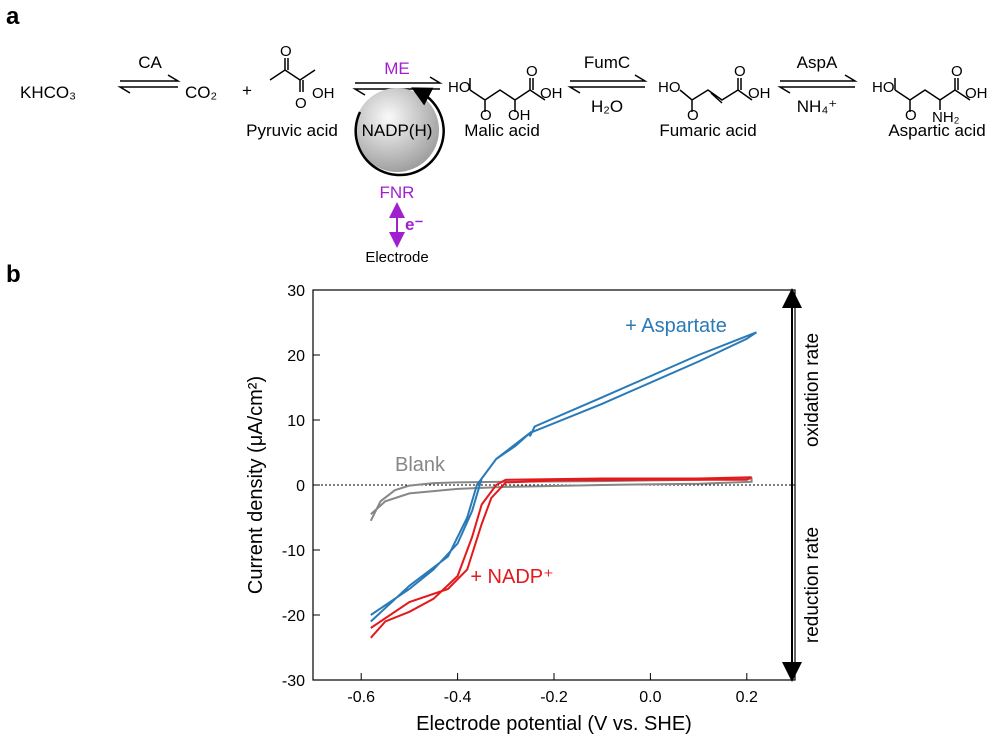 The width and height of the screenshot is (997, 747). What do you see at coordinates (296, 291) in the screenshot?
I see `y-tick-label: 30` at bounding box center [296, 291].